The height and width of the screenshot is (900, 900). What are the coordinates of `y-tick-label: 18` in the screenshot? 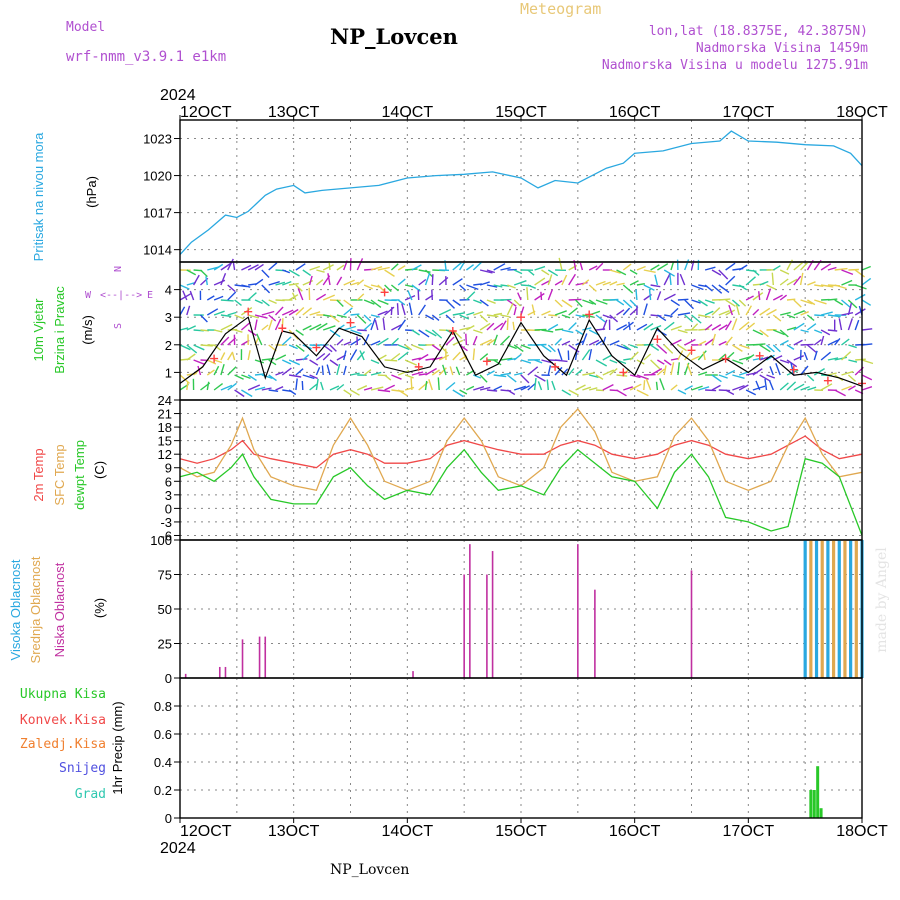 It's located at (165, 427).